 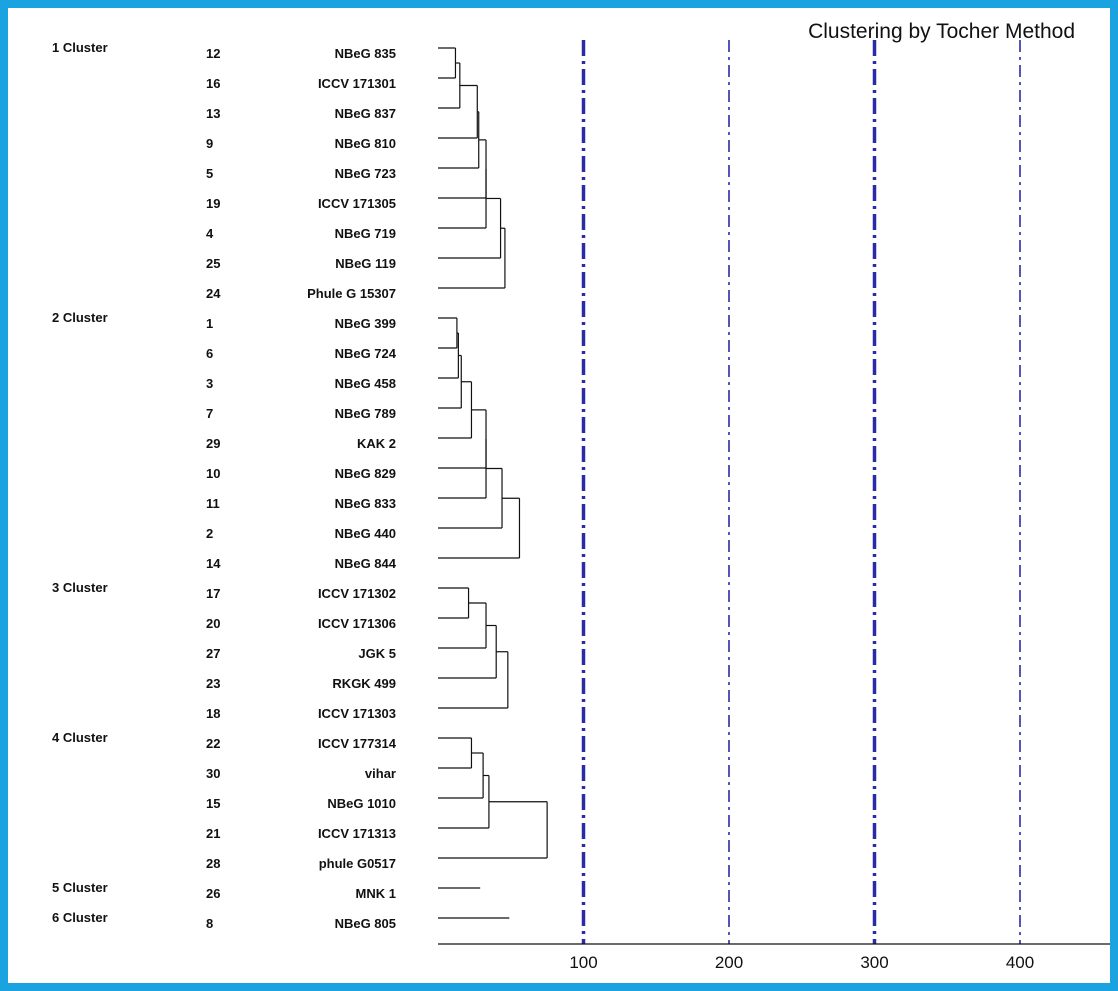 I want to click on leaf-id: 15, so click(x=213, y=803).